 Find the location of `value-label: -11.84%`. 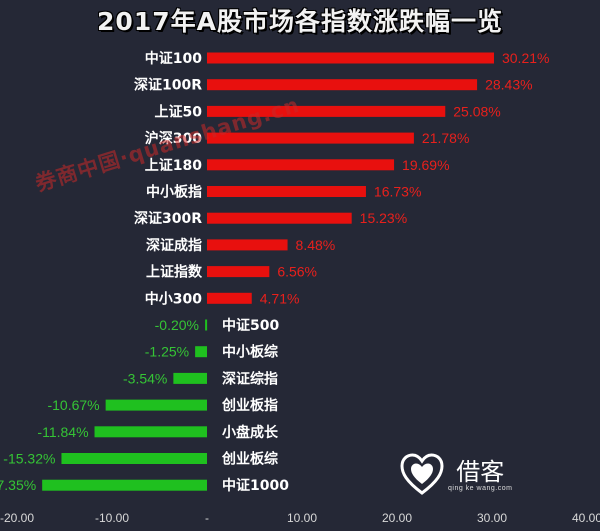

value-label: -11.84% is located at coordinates (62, 432).